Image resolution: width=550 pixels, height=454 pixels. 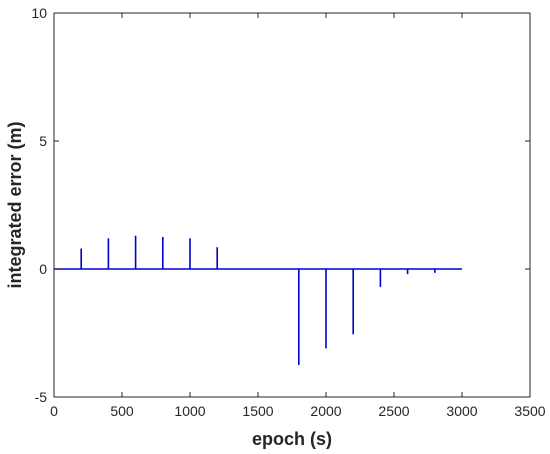 What do you see at coordinates (393, 411) in the screenshot?
I see `x-tick-label: 2500` at bounding box center [393, 411].